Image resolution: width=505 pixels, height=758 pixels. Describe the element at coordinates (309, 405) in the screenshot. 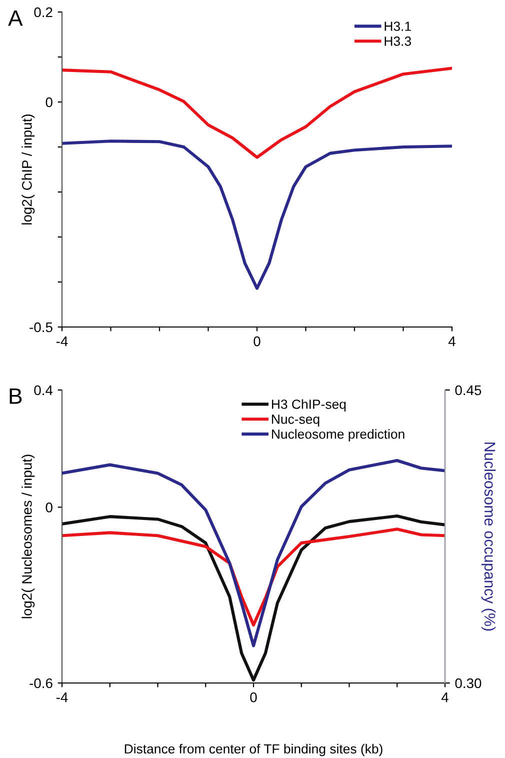

I see `legend-label: H3 ChIP-seq` at that location.